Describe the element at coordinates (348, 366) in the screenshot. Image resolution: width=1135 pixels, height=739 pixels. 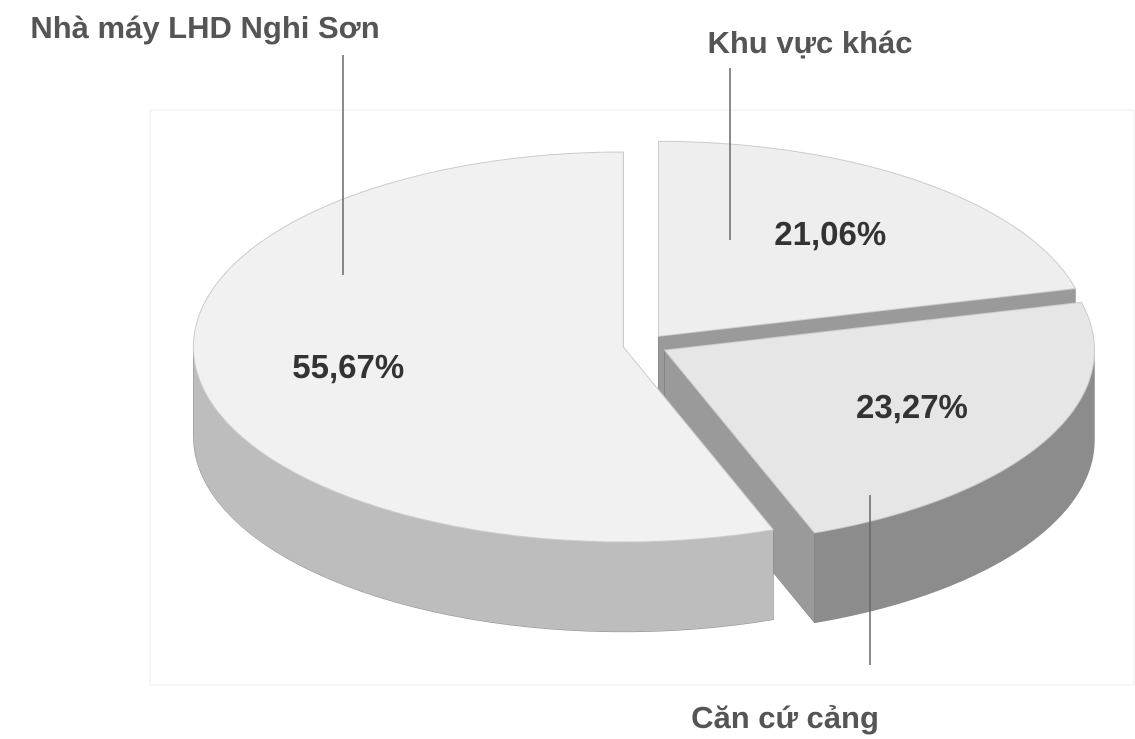
I see `value-label: 55,67%` at that location.